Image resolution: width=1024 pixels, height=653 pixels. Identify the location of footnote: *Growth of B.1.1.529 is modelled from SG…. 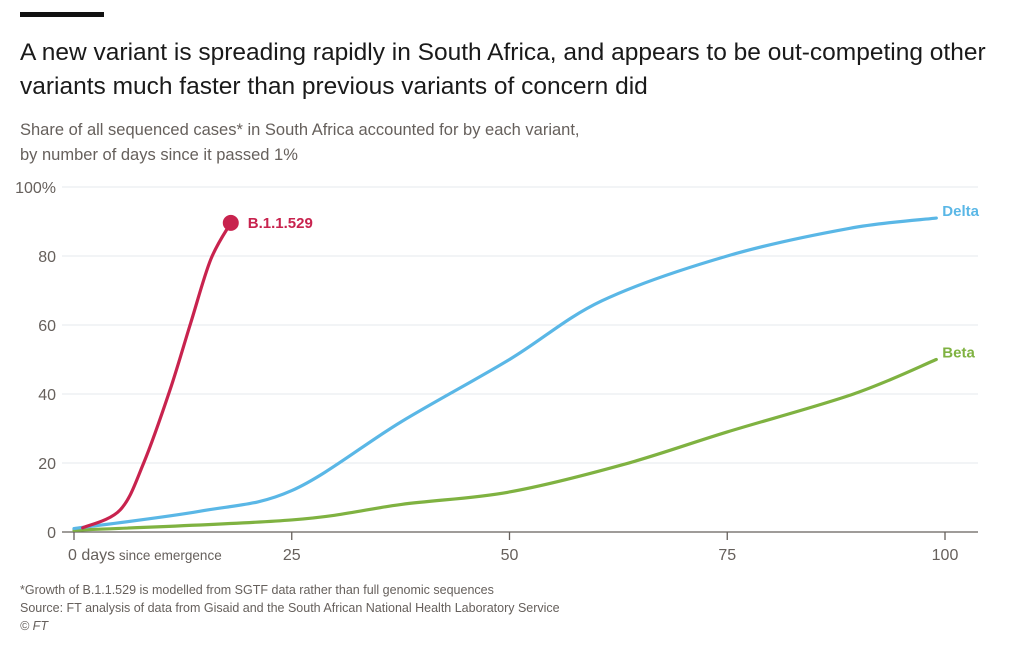
(257, 590).